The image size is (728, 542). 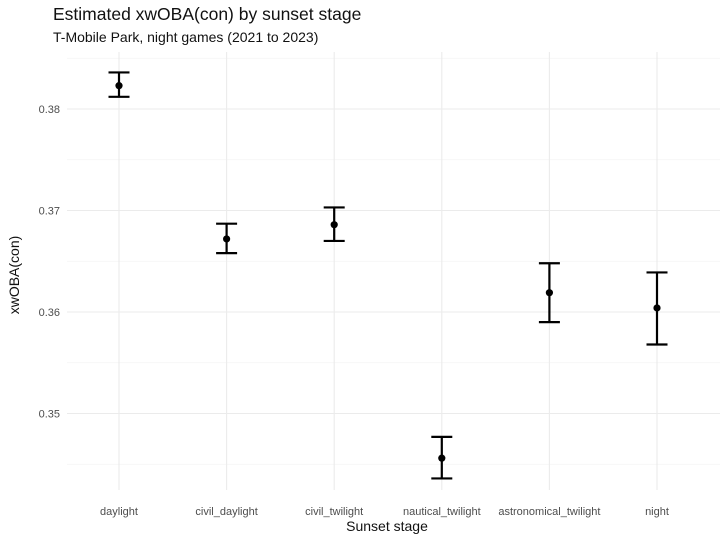 What do you see at coordinates (49, 110) in the screenshot?
I see `y-tick-label: 0.38` at bounding box center [49, 110].